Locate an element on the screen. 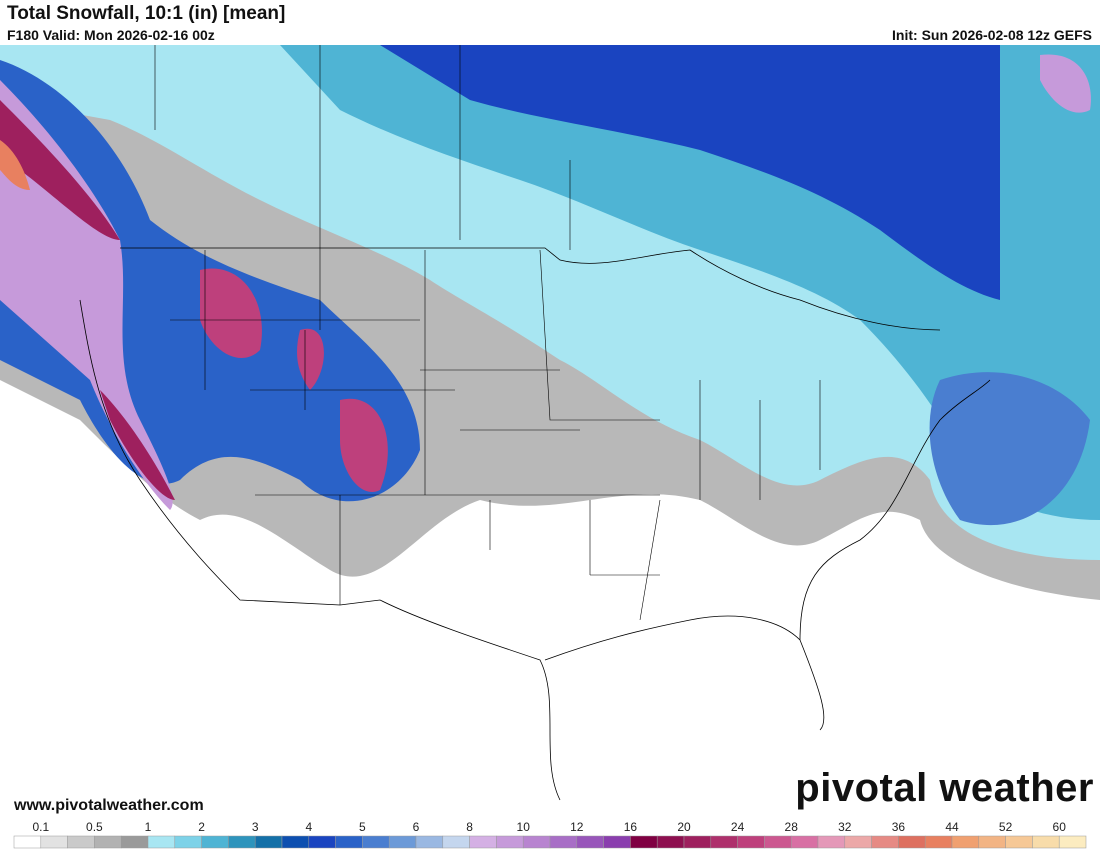 This screenshot has width=1100, height=850. legend-label: 16 is located at coordinates (631, 827).